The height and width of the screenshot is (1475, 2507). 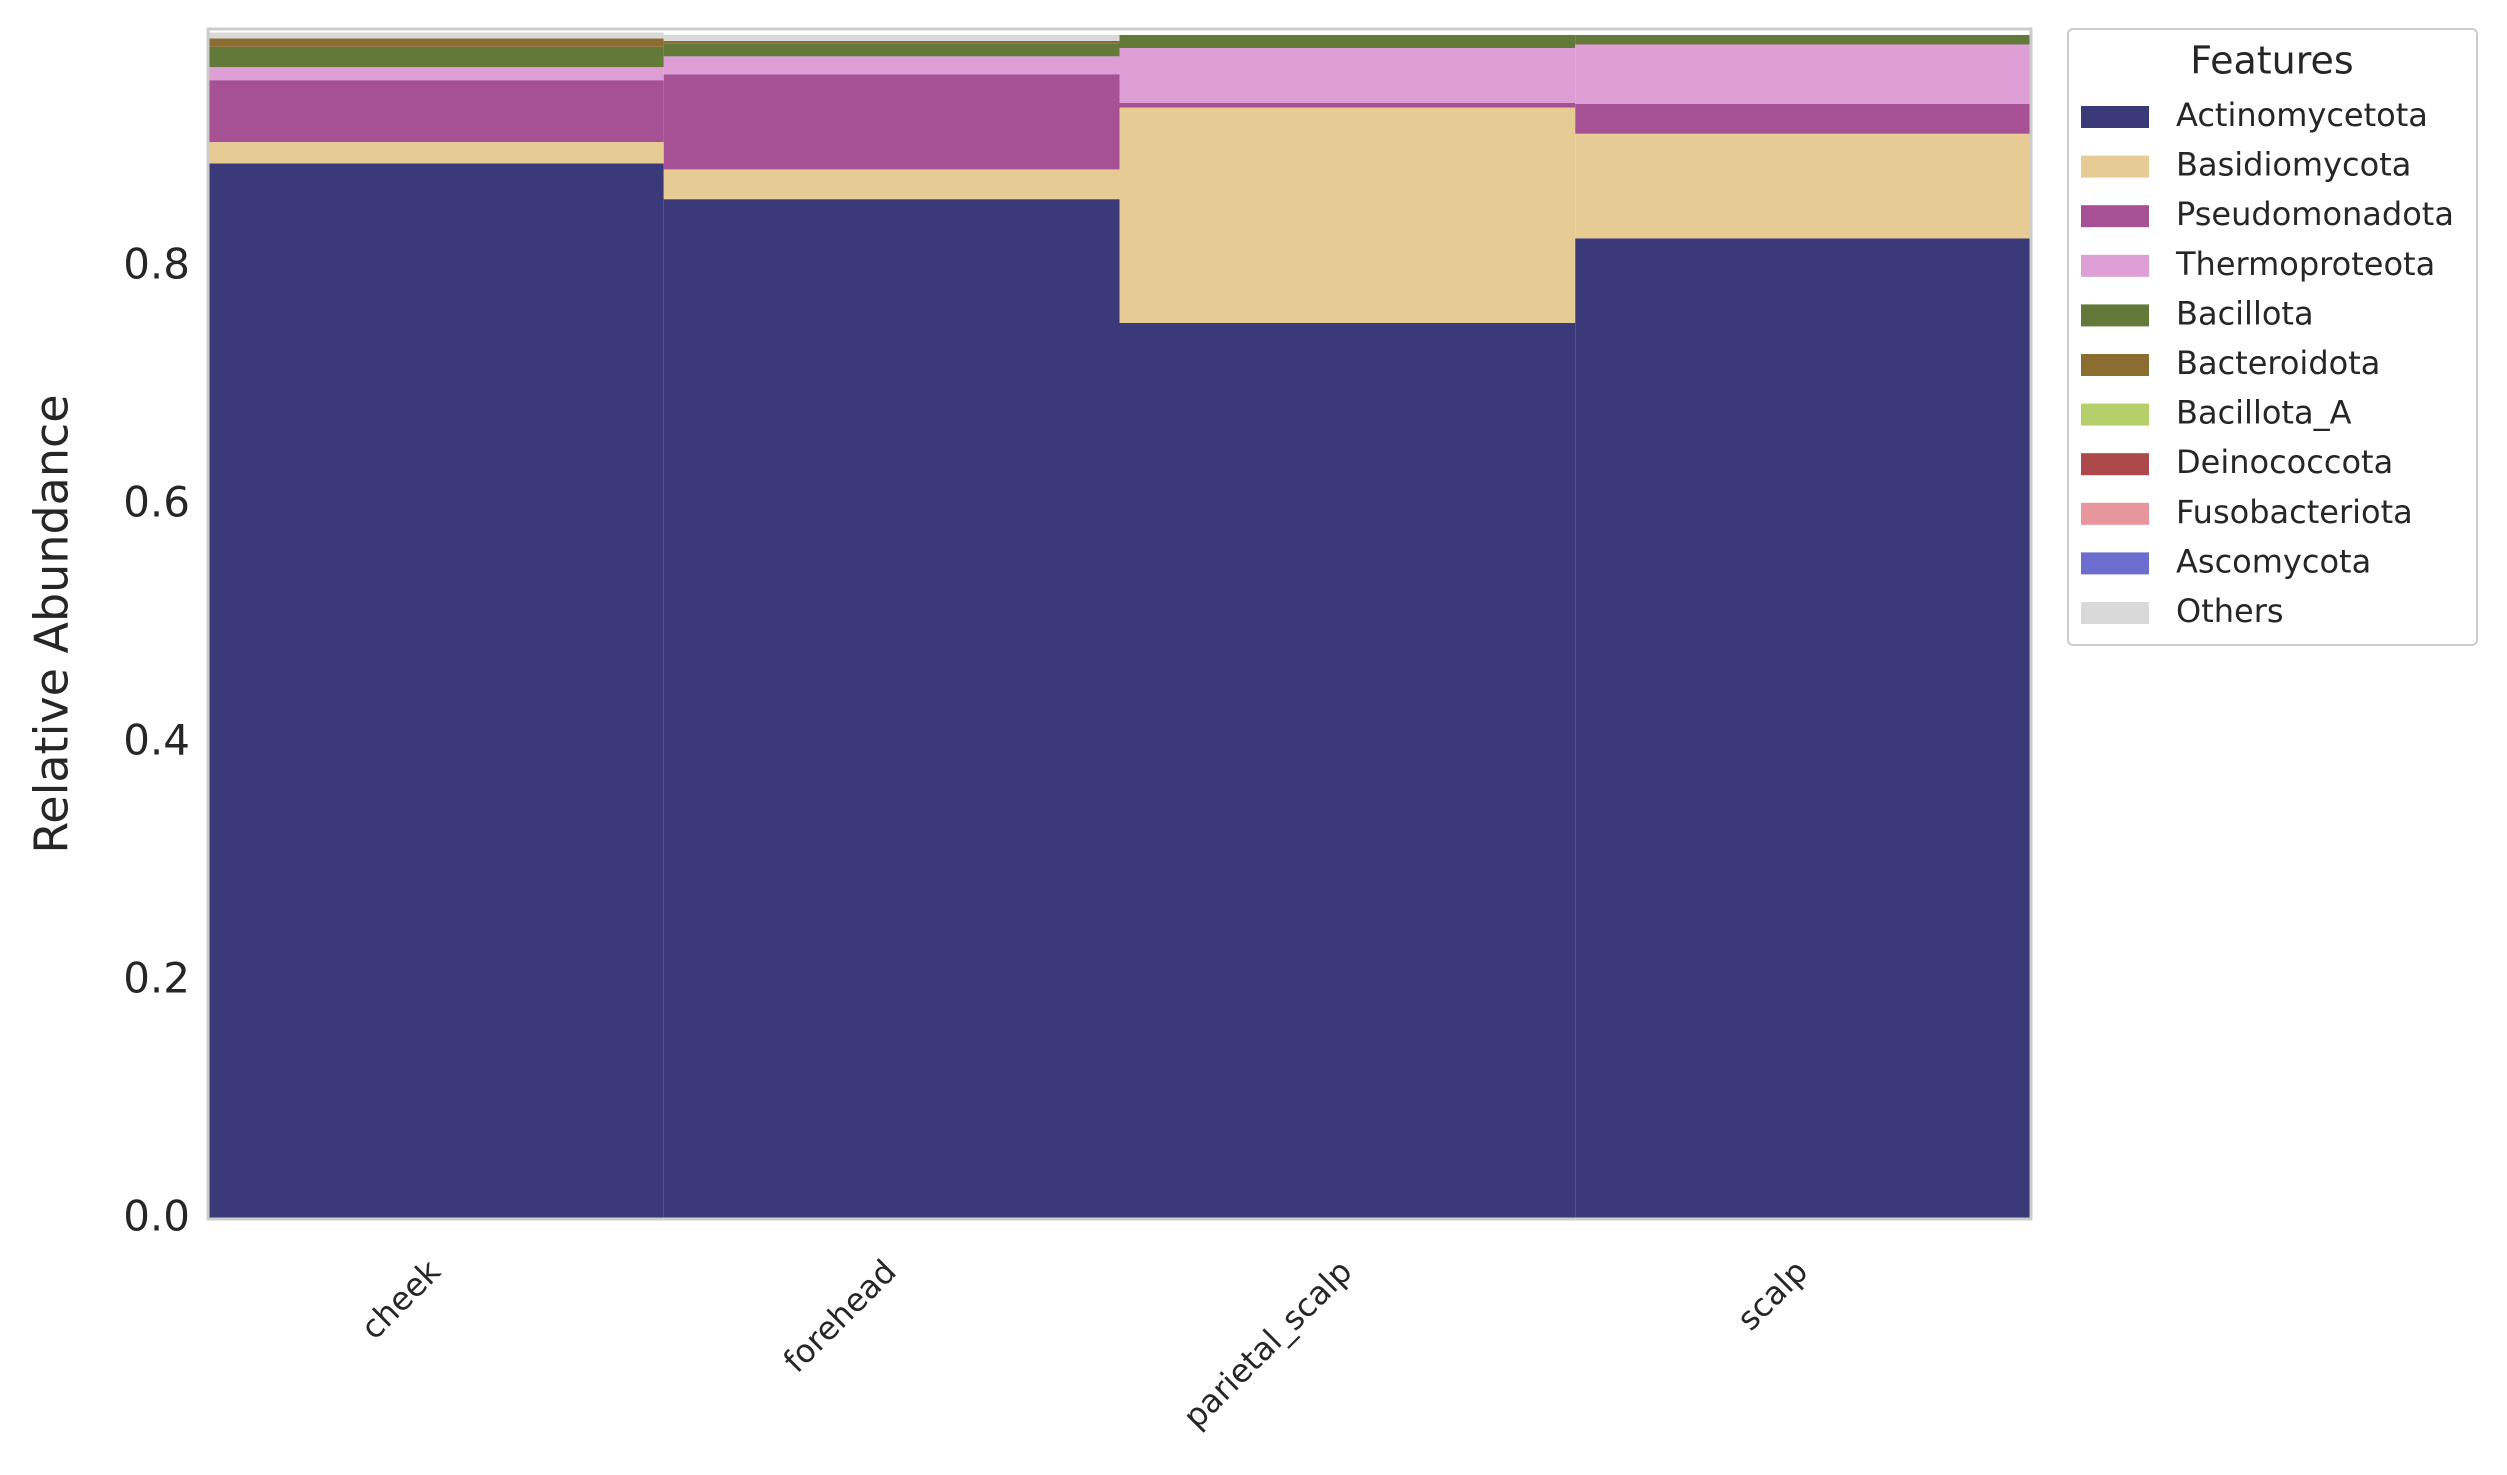 I want to click on legend-label: Ascomycota, so click(x=2273, y=561).